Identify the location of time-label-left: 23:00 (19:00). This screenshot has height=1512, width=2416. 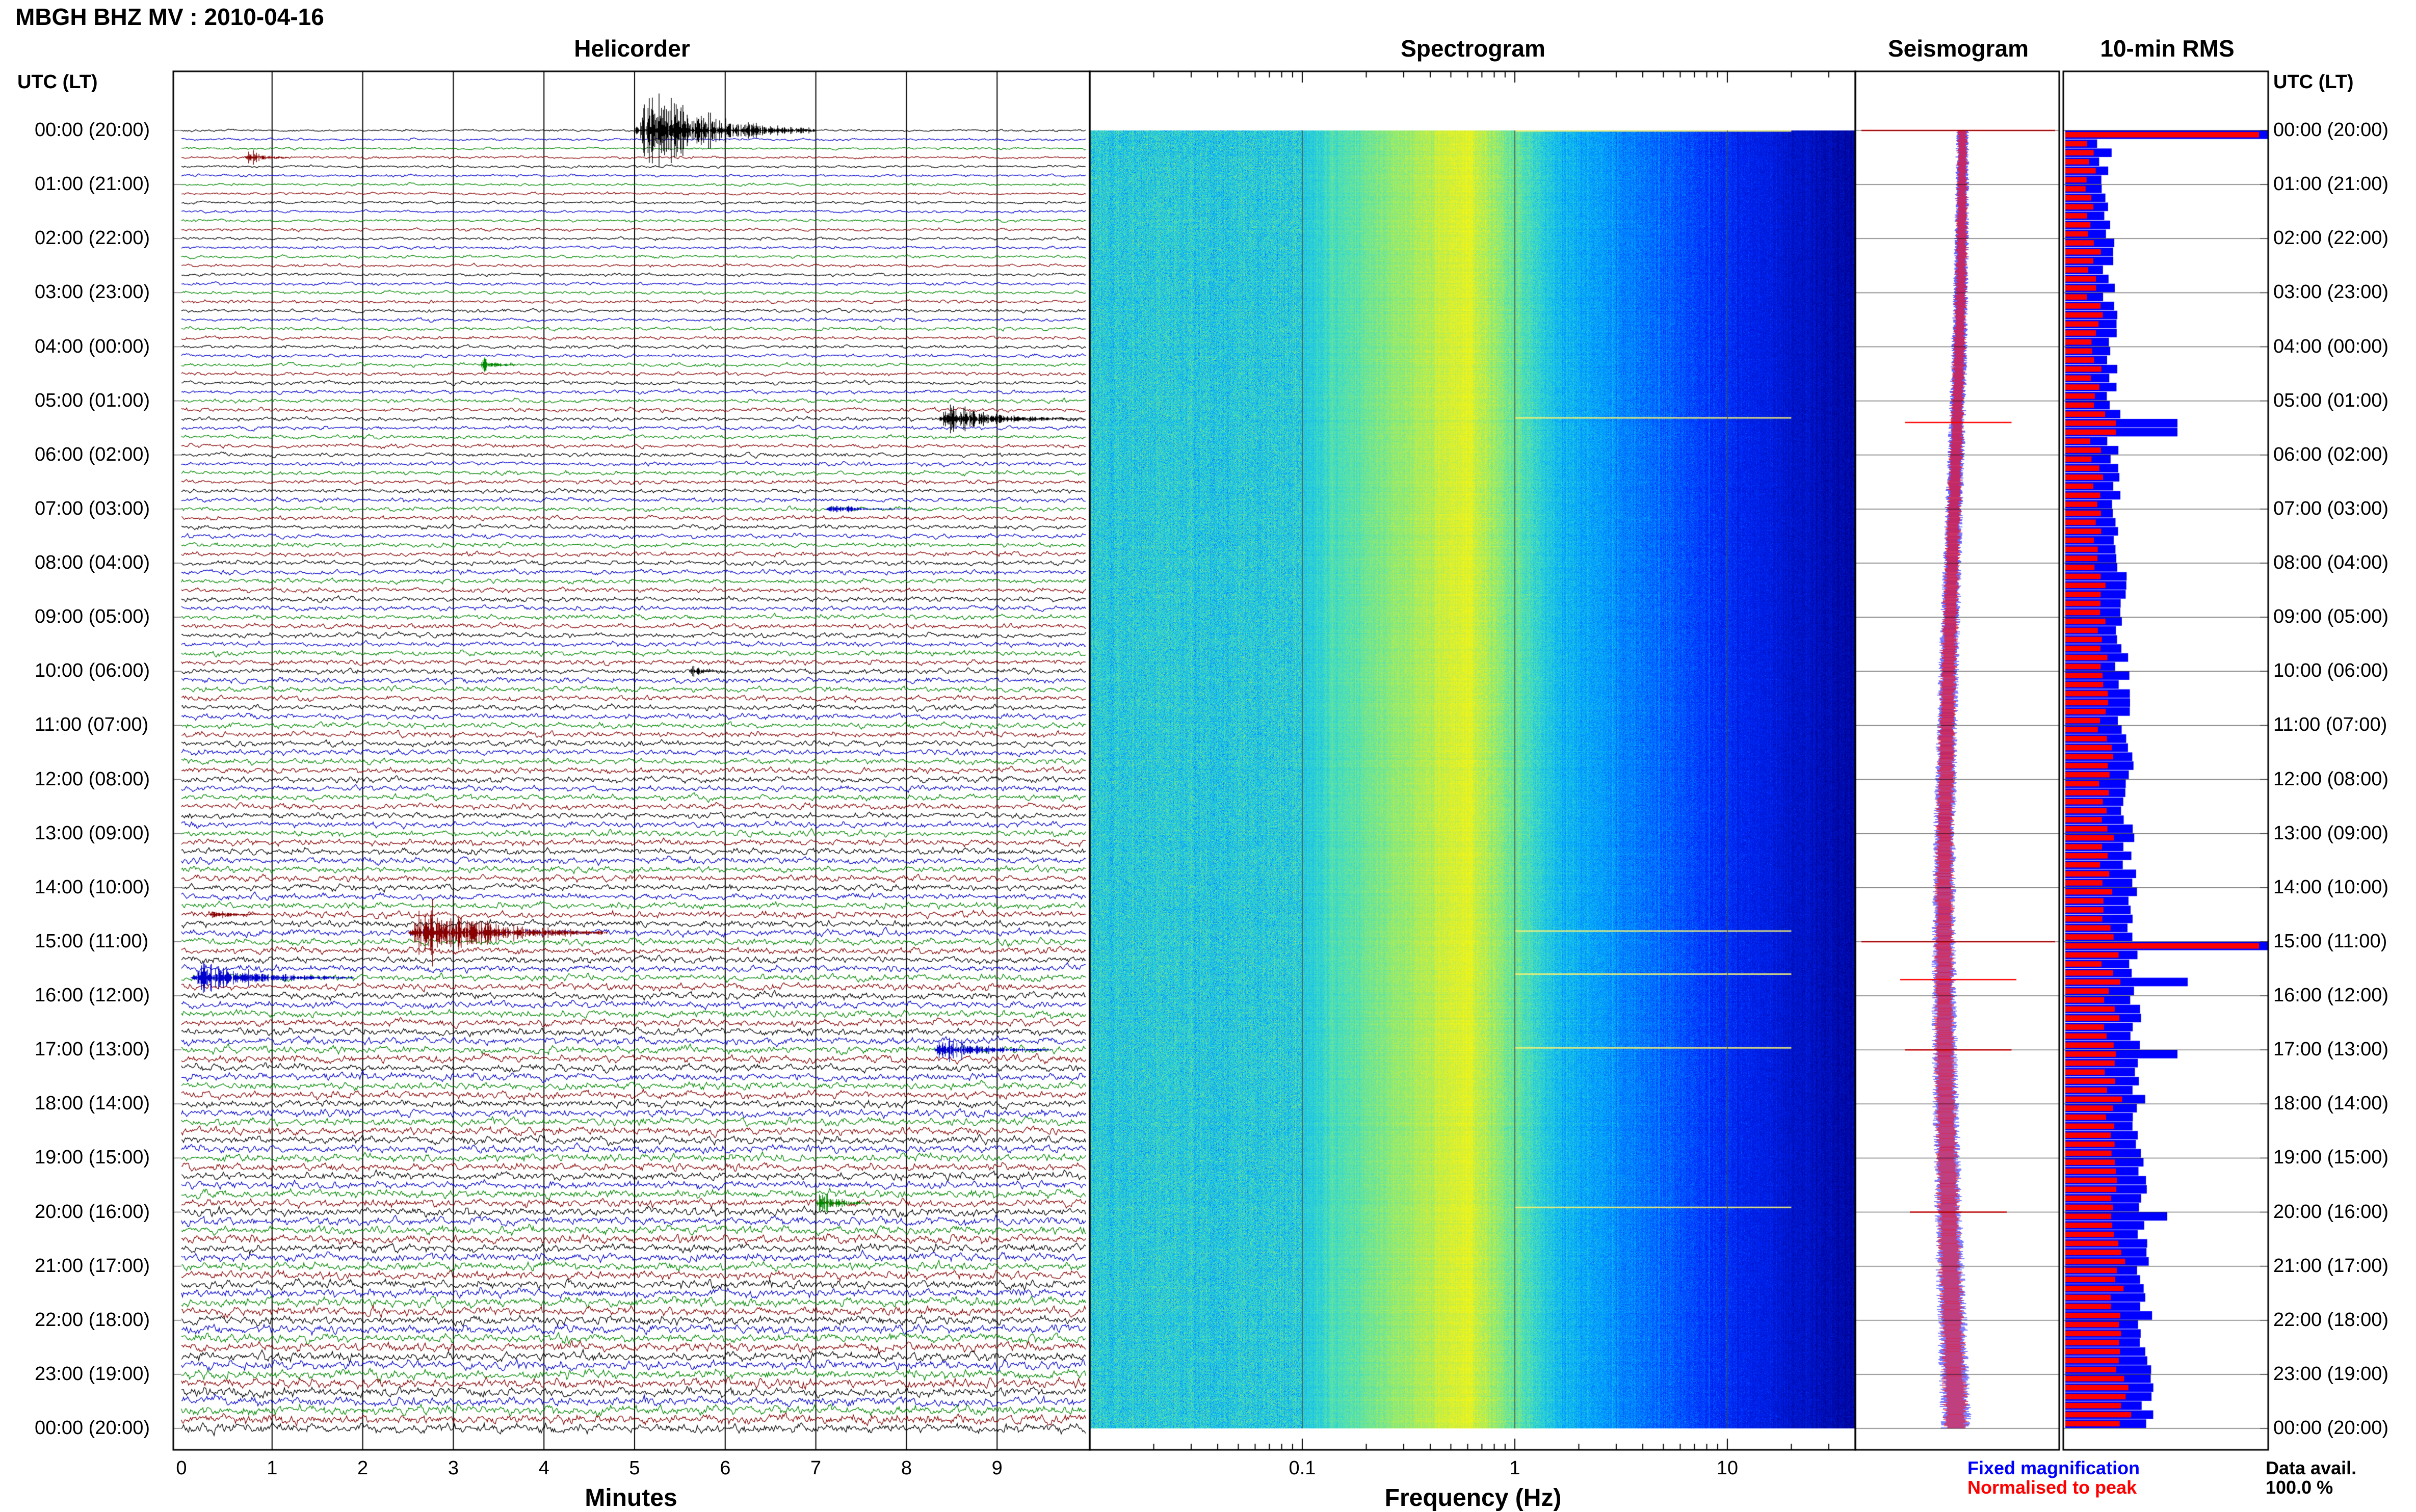
(93, 1374).